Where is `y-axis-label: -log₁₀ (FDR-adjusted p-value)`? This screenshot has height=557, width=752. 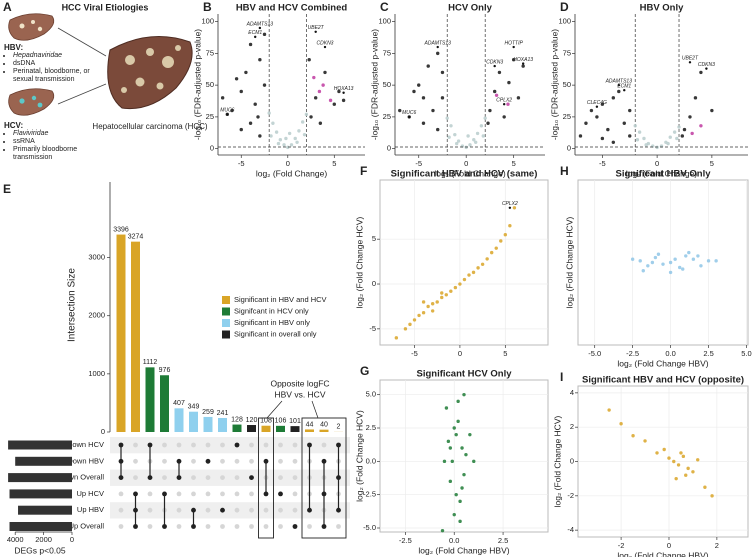
y-axis-label: -log₁₀ (FDR-adjusted p-value) is located at coordinates (197, 84).